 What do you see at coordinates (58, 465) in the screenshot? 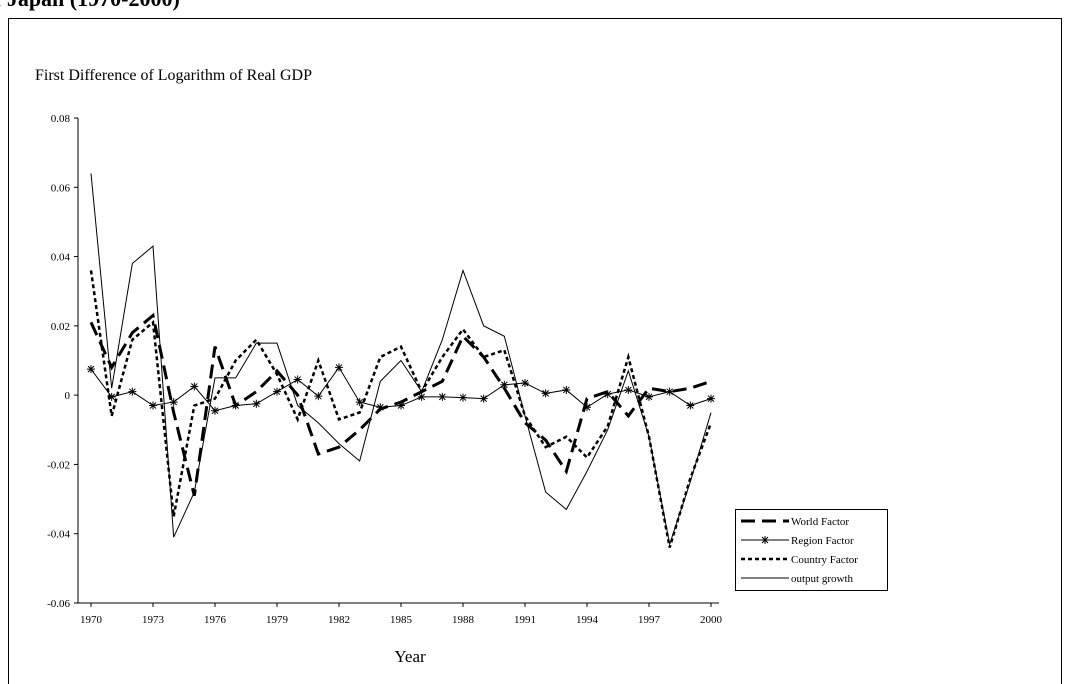
I see `y-tick-label: -0.02` at bounding box center [58, 465].